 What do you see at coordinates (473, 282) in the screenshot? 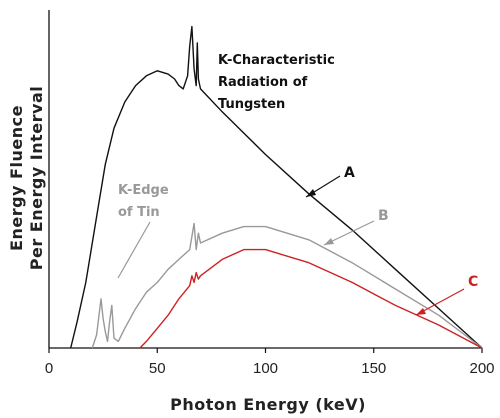
I see `series-label-c: C` at bounding box center [473, 282].